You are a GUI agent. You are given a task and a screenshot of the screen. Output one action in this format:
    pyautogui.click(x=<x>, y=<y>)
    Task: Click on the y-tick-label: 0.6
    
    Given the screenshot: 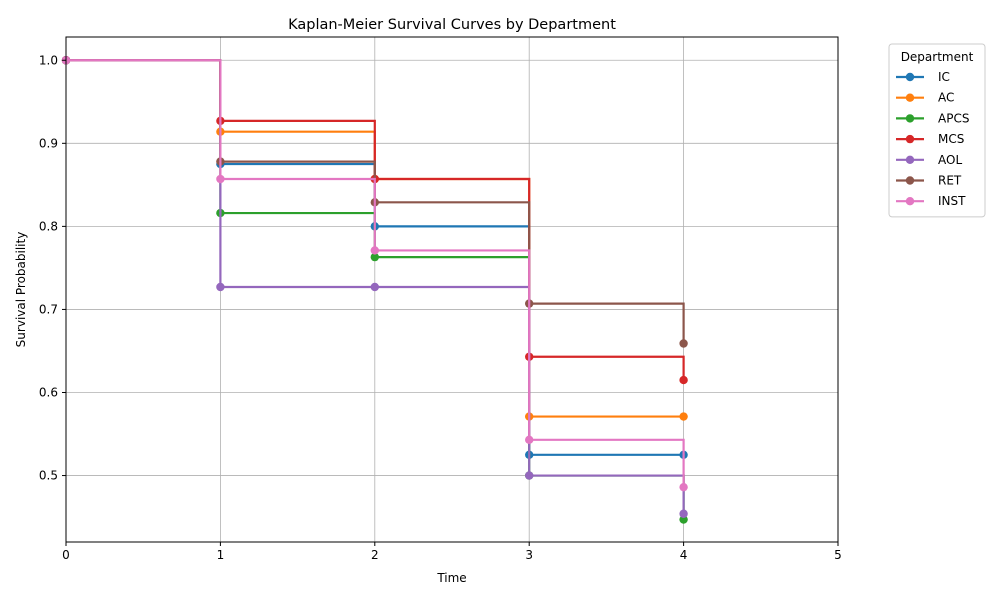 What is the action you would take?
    pyautogui.click(x=48, y=392)
    